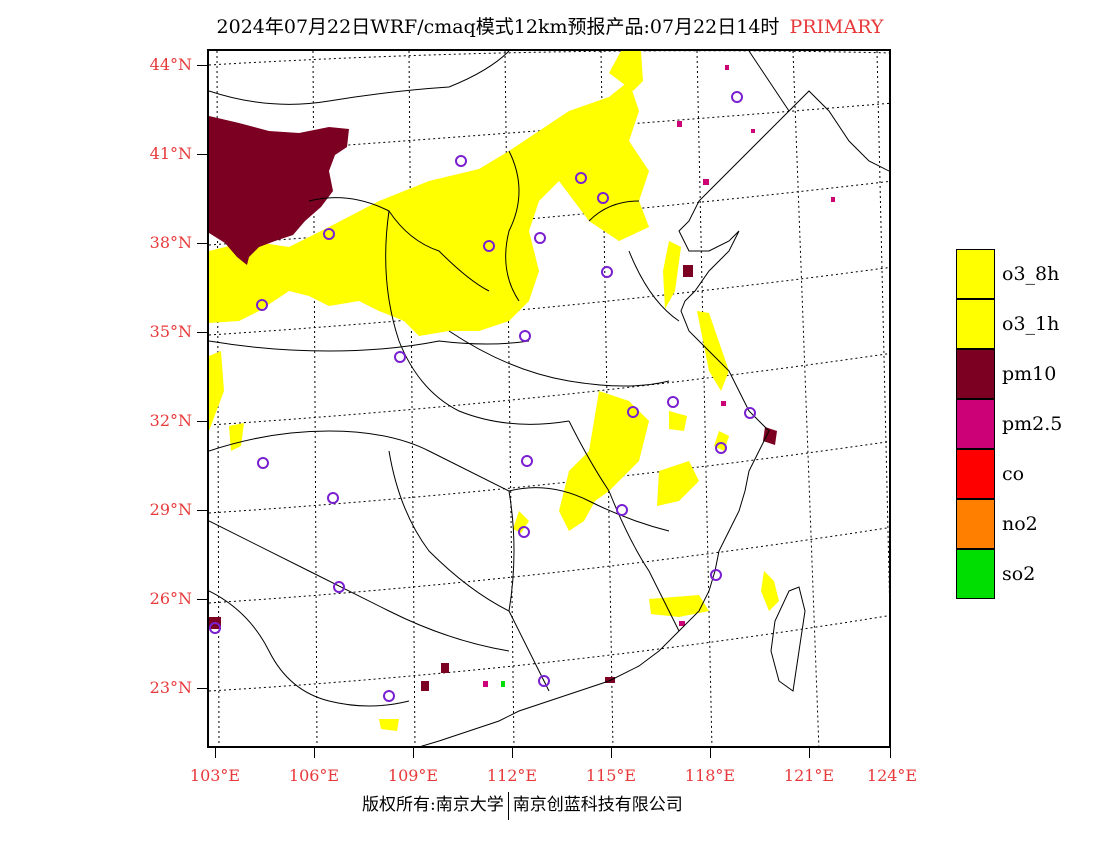 Image resolution: width=1100 pixels, height=850 pixels. I want to click on lon-label-118: 118°E, so click(710, 775).